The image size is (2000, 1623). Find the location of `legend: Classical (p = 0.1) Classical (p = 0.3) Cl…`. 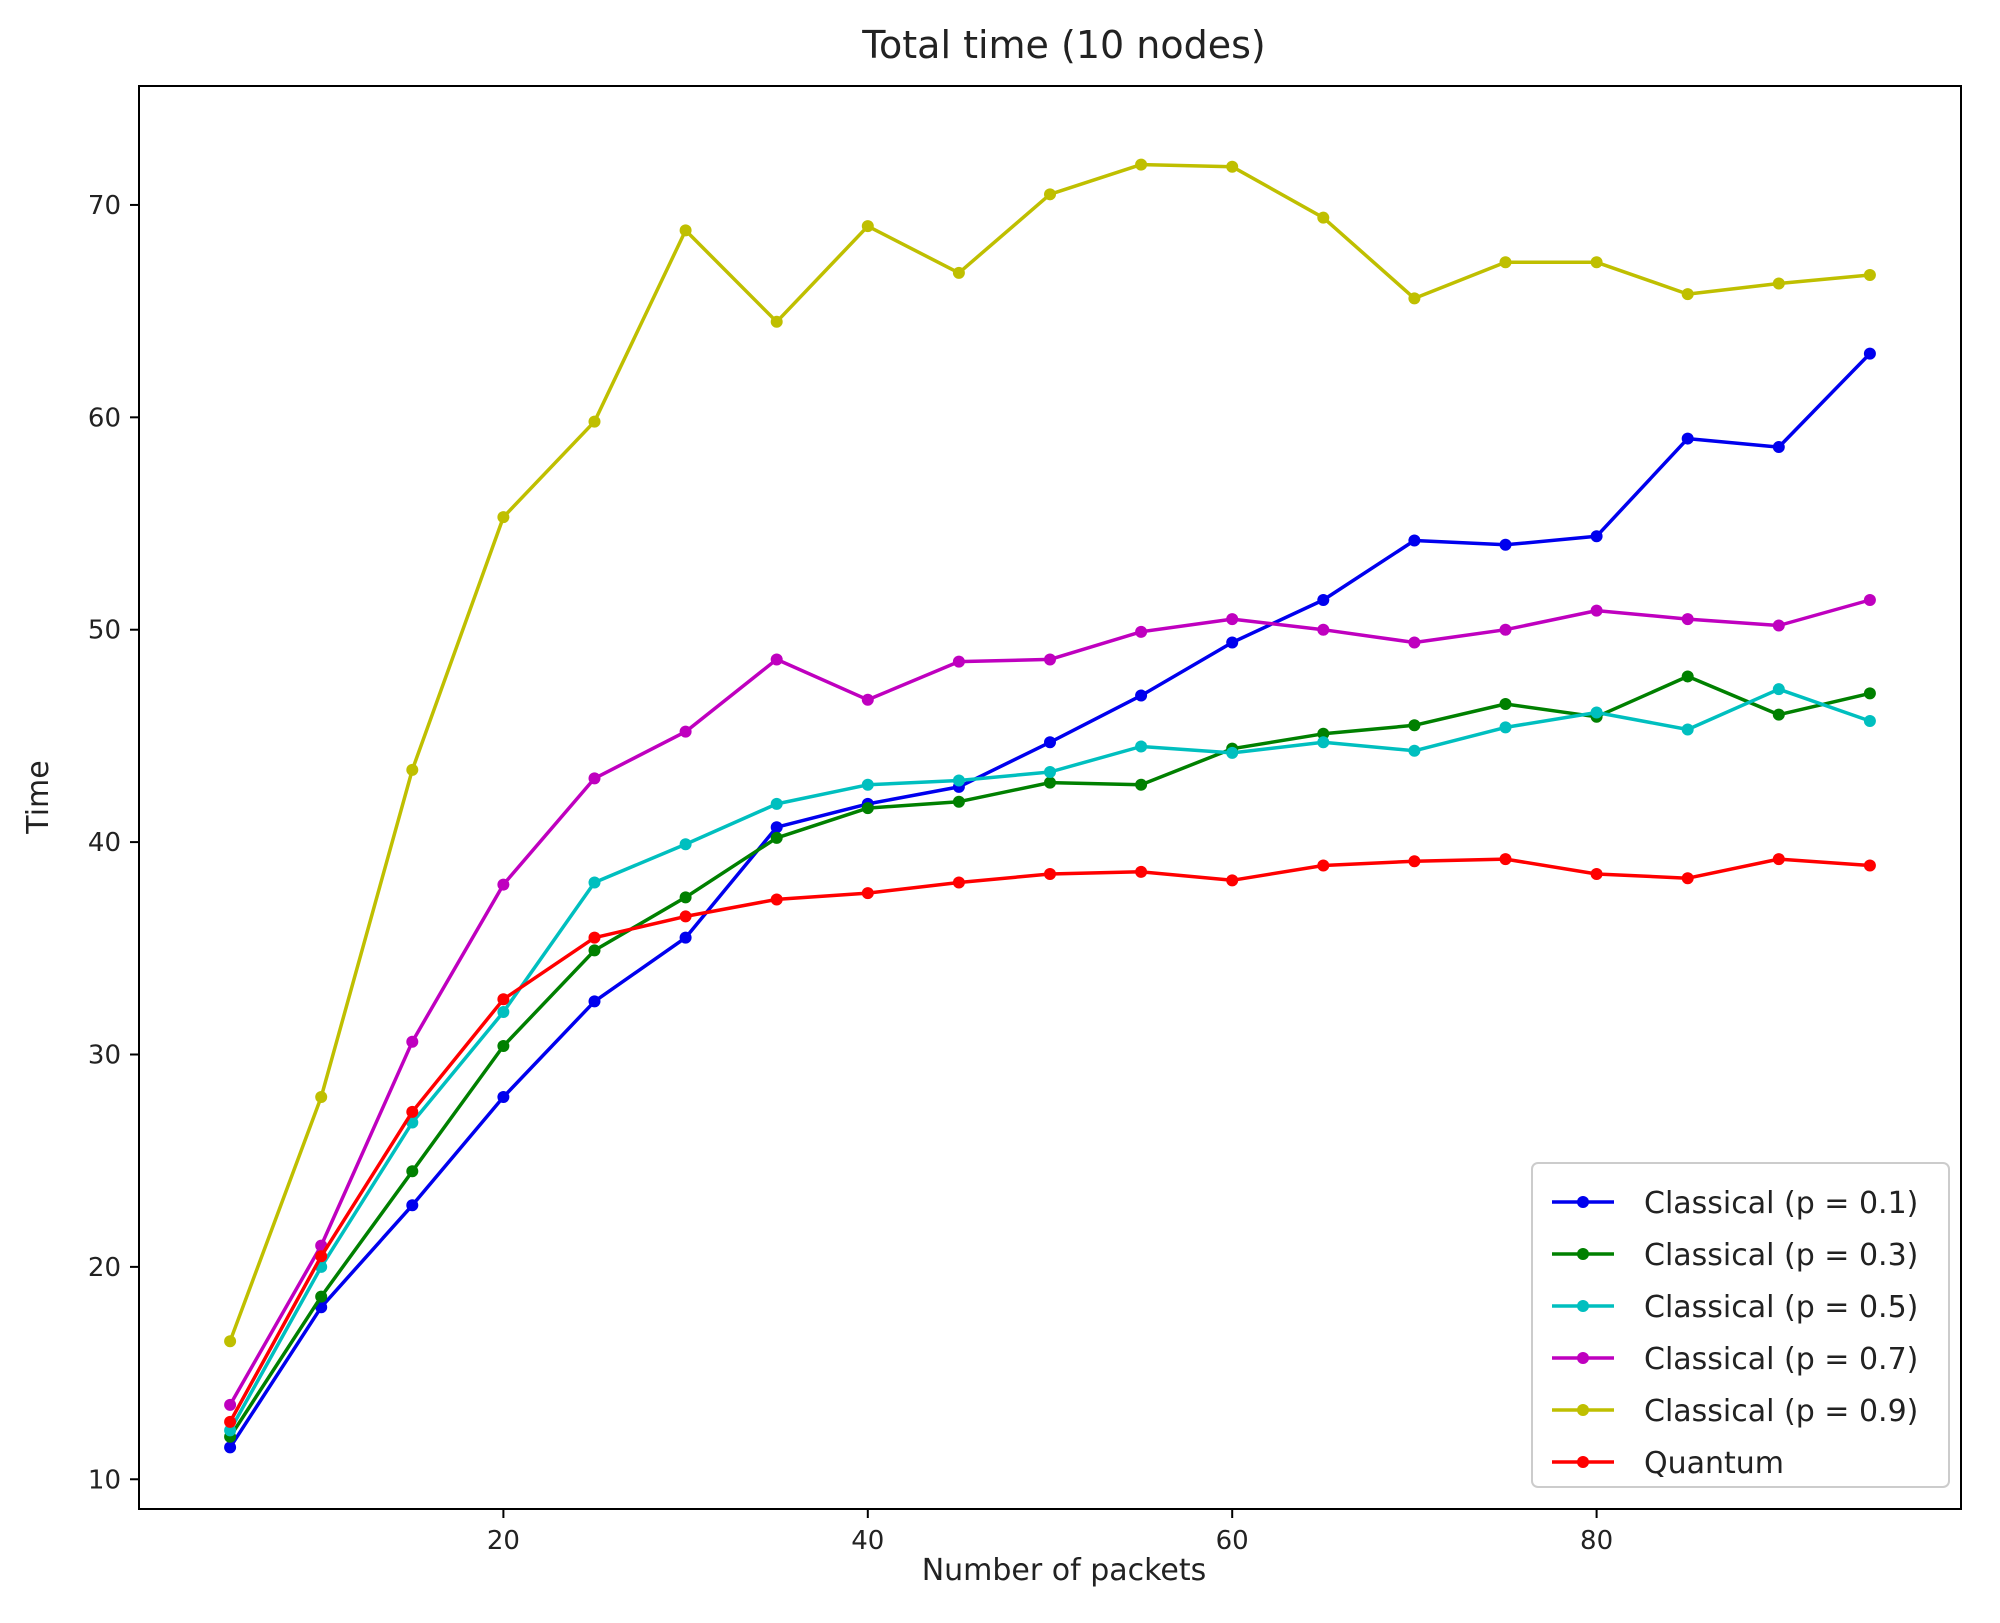

legend: Classical (p = 0.1) Classical (p = 0.3) Cl… is located at coordinates (1740, 1325).